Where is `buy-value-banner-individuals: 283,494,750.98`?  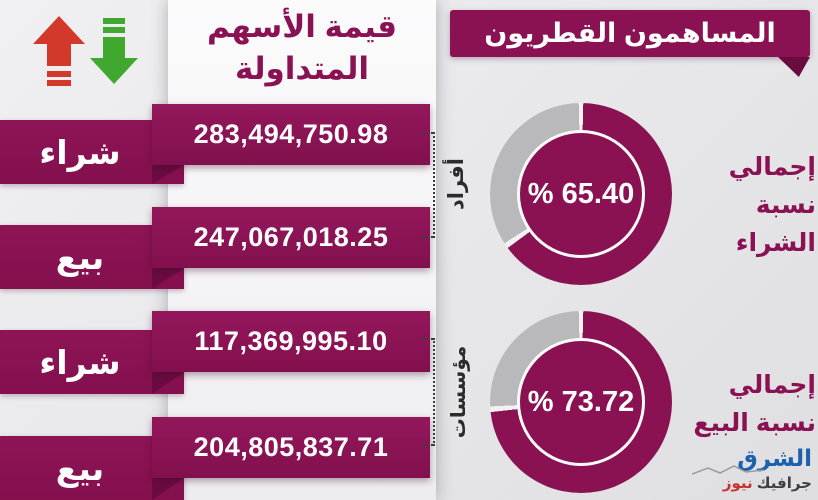 buy-value-banner-individuals: 283,494,750.98 is located at coordinates (291, 134).